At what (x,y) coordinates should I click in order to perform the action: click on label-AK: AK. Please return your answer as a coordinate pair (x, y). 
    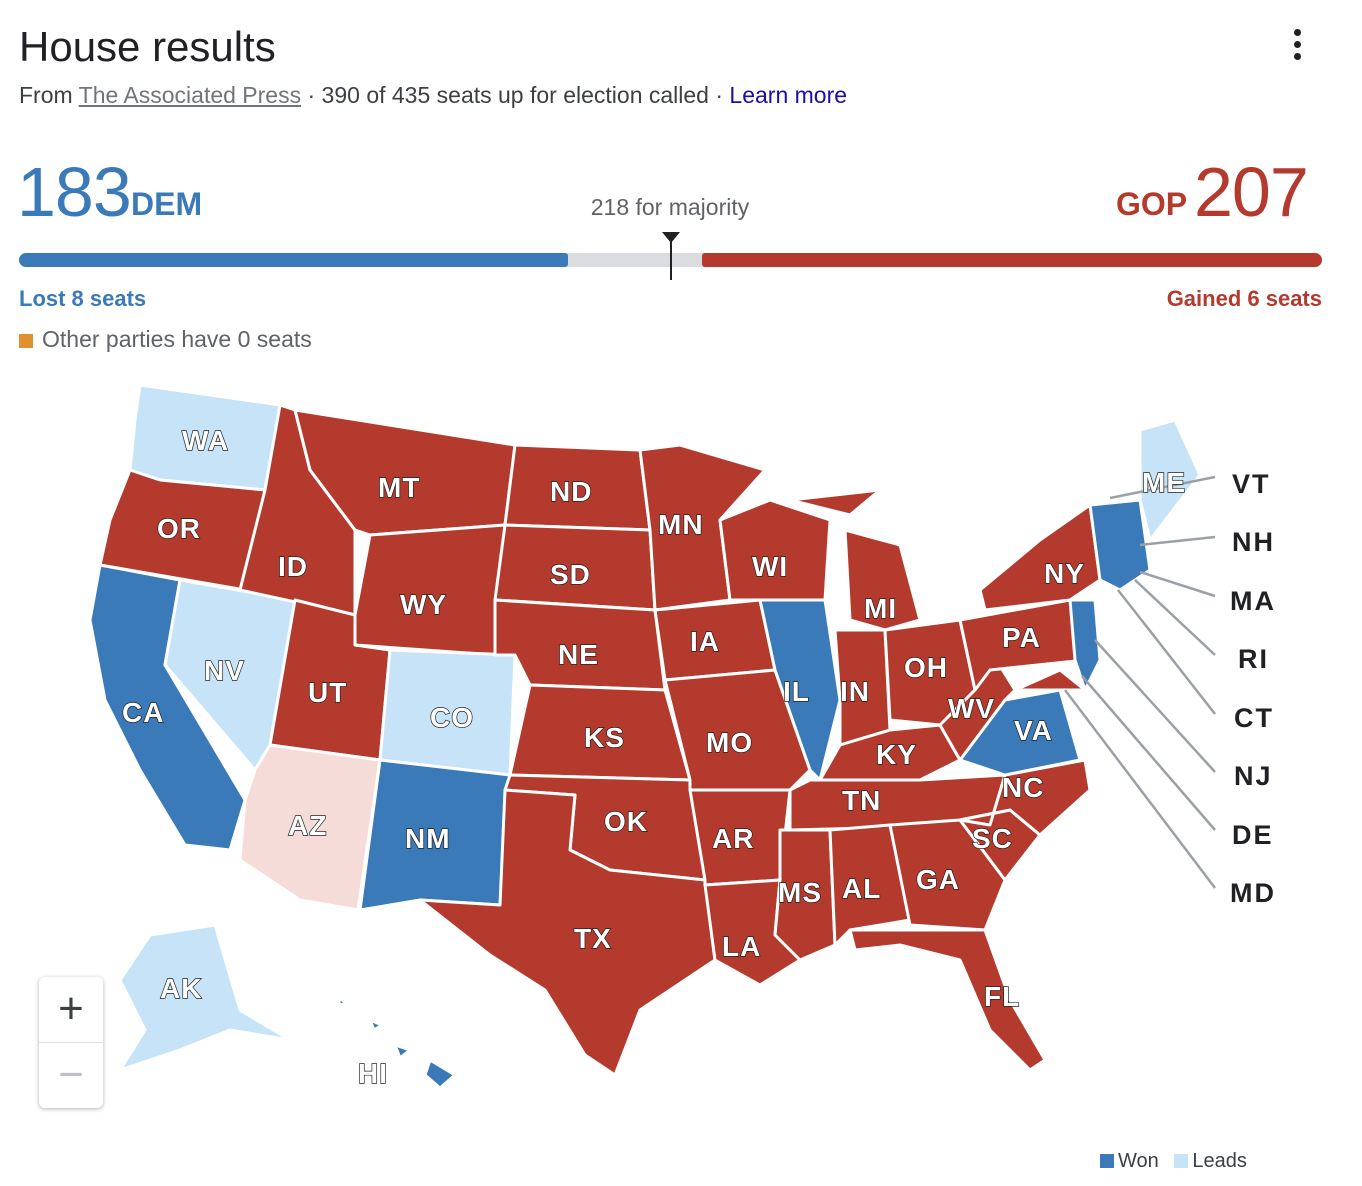
    Looking at the image, I should click on (181, 988).